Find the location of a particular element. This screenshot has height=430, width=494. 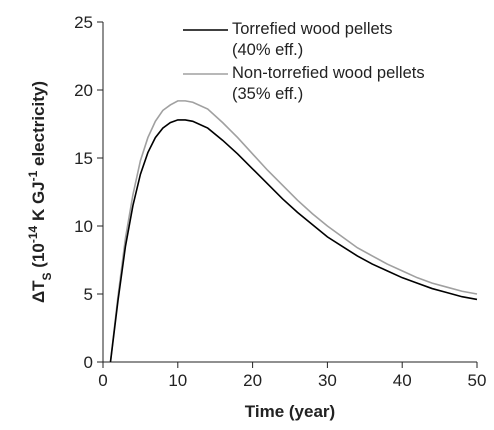

y-tick-label: 5 is located at coordinates (88, 294).